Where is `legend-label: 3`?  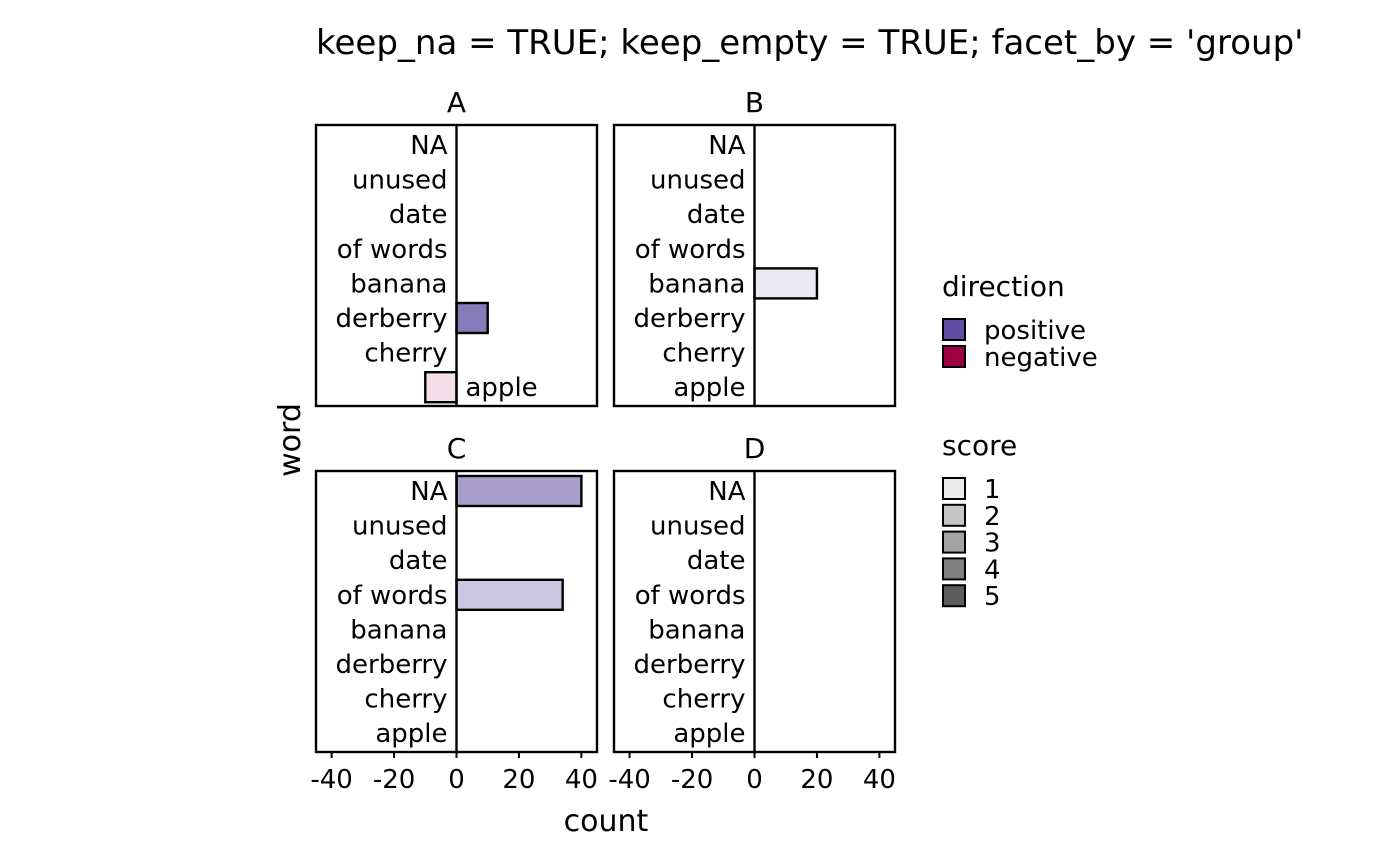
legend-label: 3 is located at coordinates (992, 544).